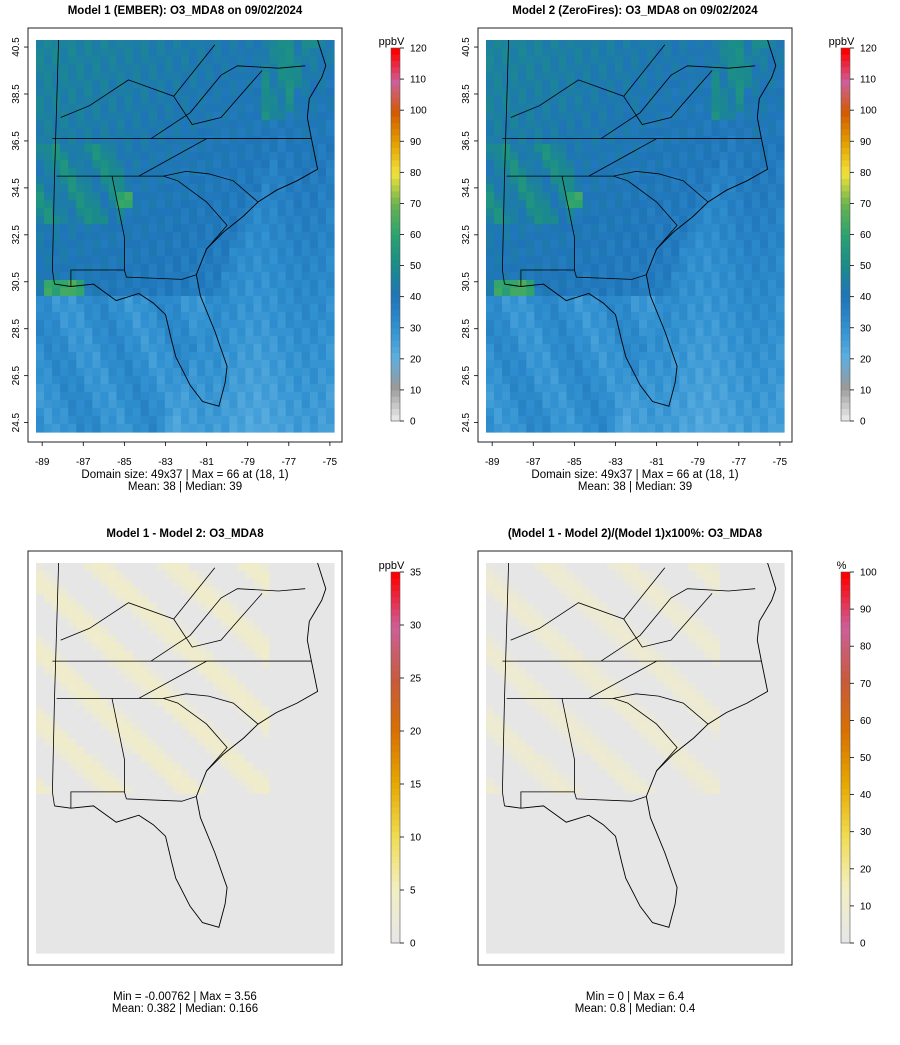 This screenshot has width=900, height=1045. What do you see at coordinates (416, 266) in the screenshot?
I see `colorbar-tick-label: 50` at bounding box center [416, 266].